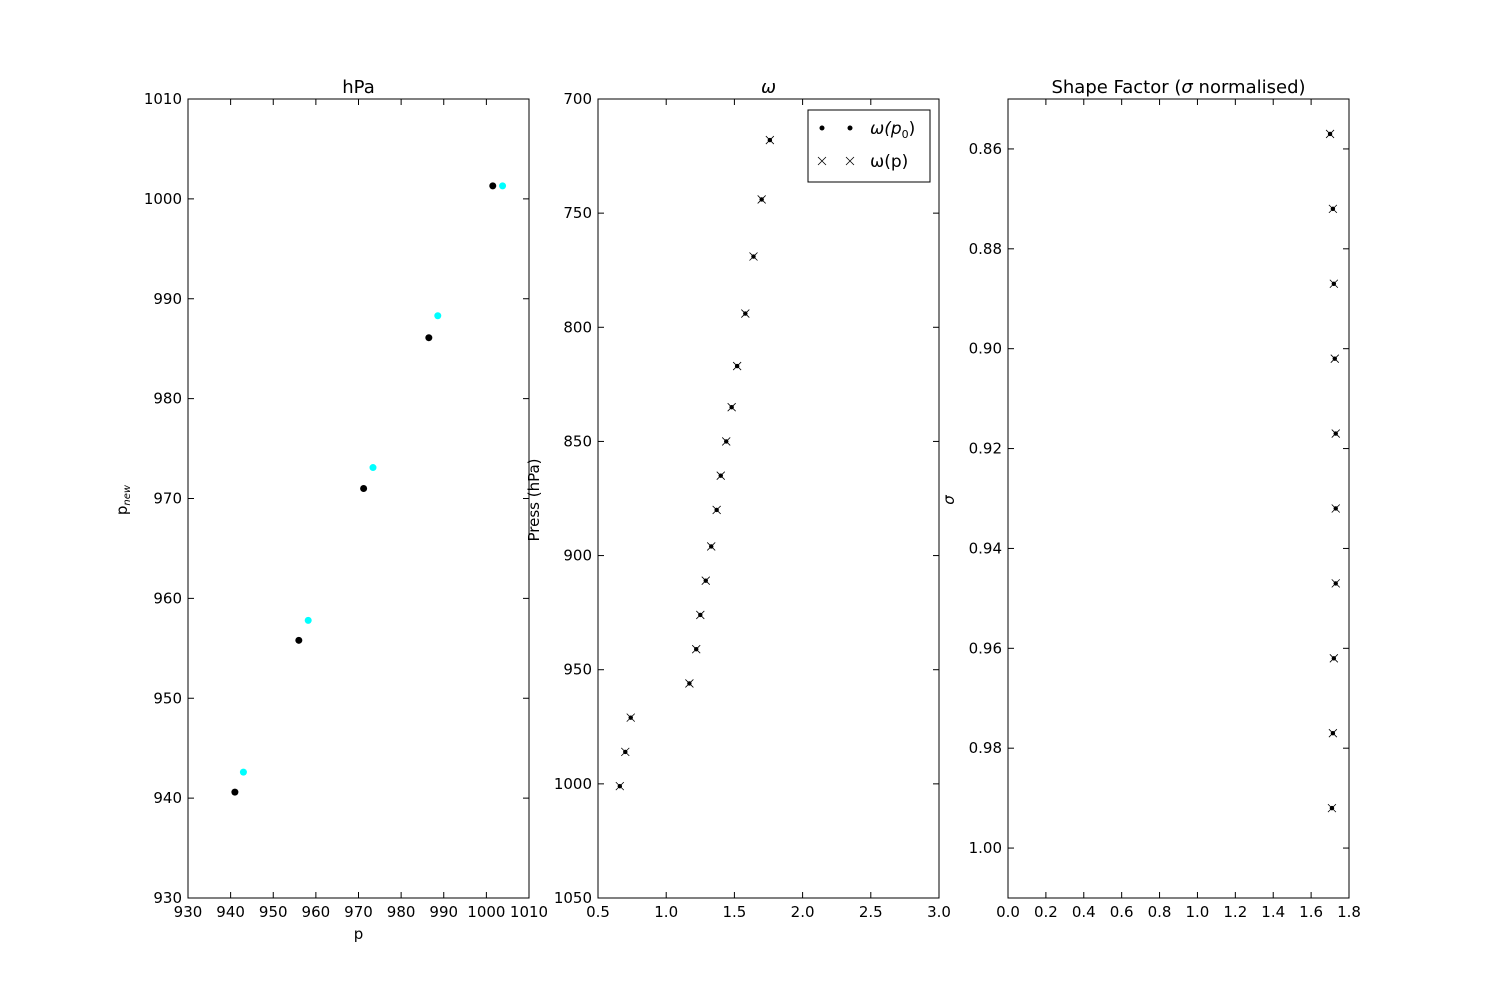  What do you see at coordinates (1198, 912) in the screenshot?
I see `x-tick-label: 1.0` at bounding box center [1198, 912].